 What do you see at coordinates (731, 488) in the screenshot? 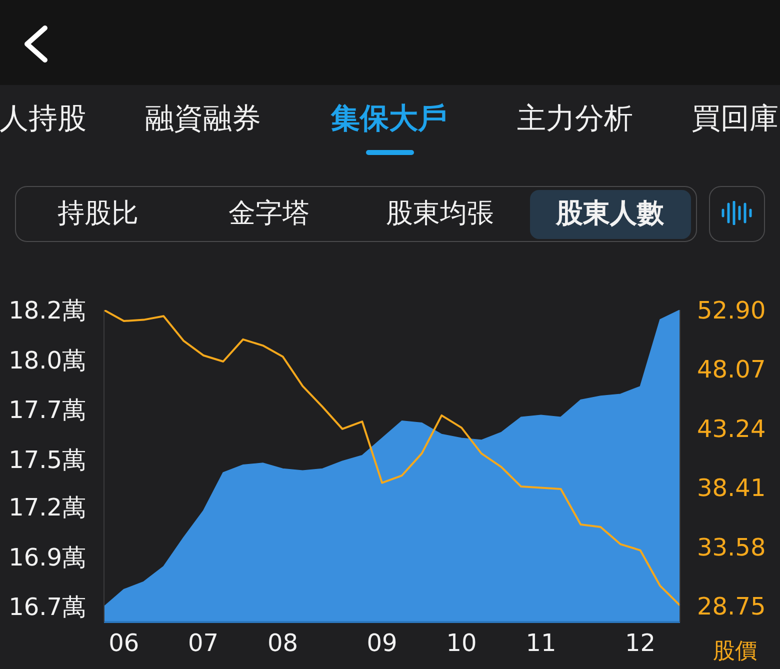
I see `y2-tick-label: 38.41` at bounding box center [731, 488].